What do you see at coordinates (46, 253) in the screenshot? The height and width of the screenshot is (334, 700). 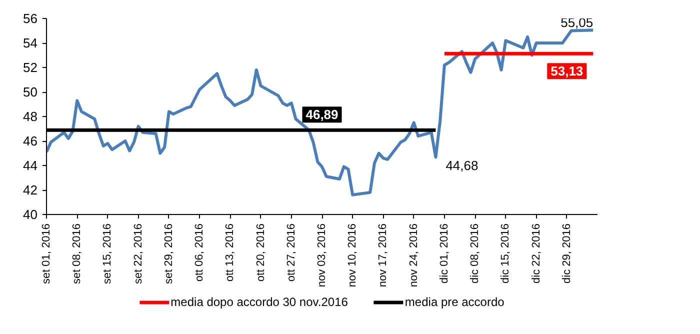 I see `x-tick-label: set 01, 2016` at bounding box center [46, 253].